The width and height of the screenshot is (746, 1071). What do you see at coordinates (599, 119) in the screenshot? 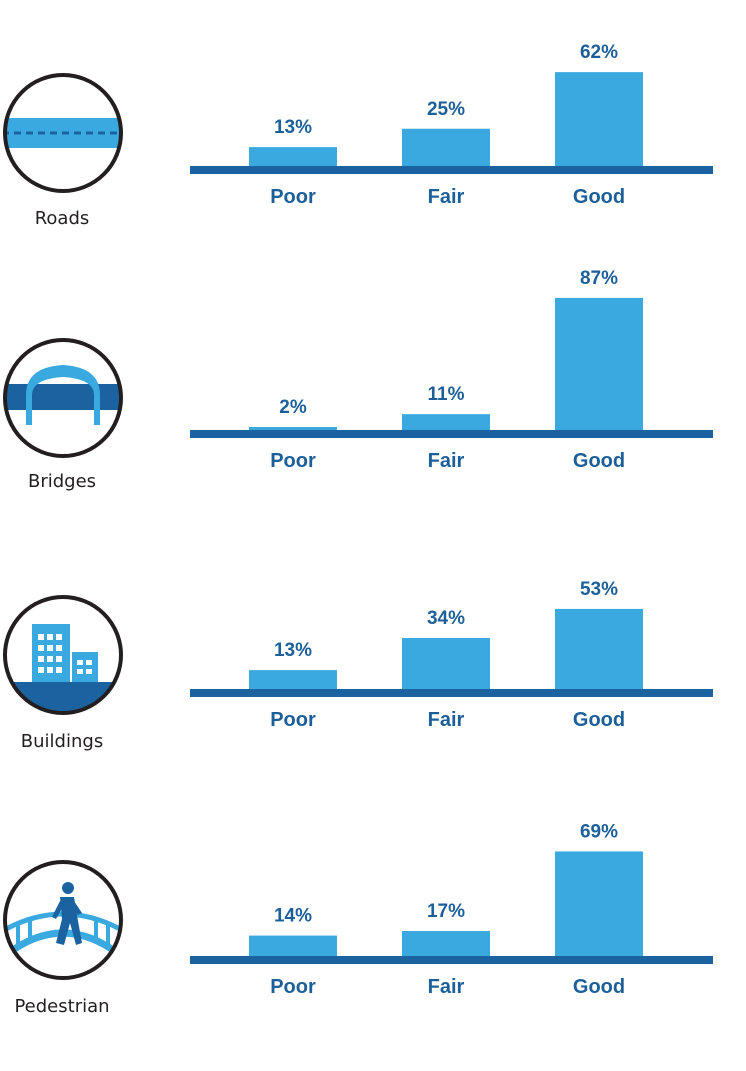
I see `roads-bar-good` at bounding box center [599, 119].